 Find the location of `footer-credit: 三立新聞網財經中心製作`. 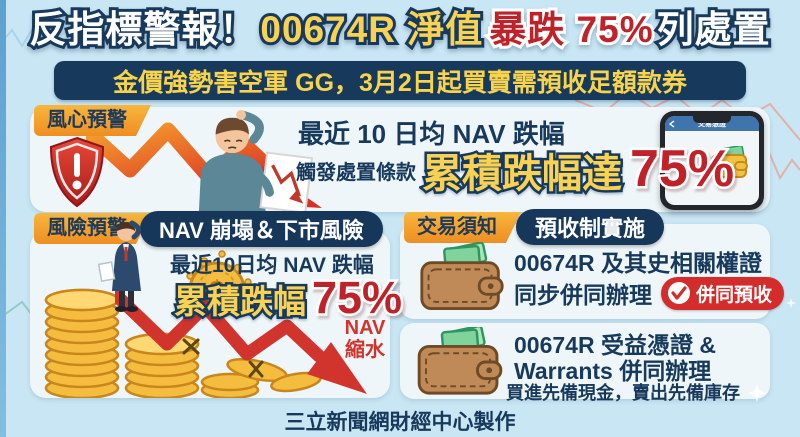

footer-credit: 三立新聞網財經中心製作 is located at coordinates (400, 422).